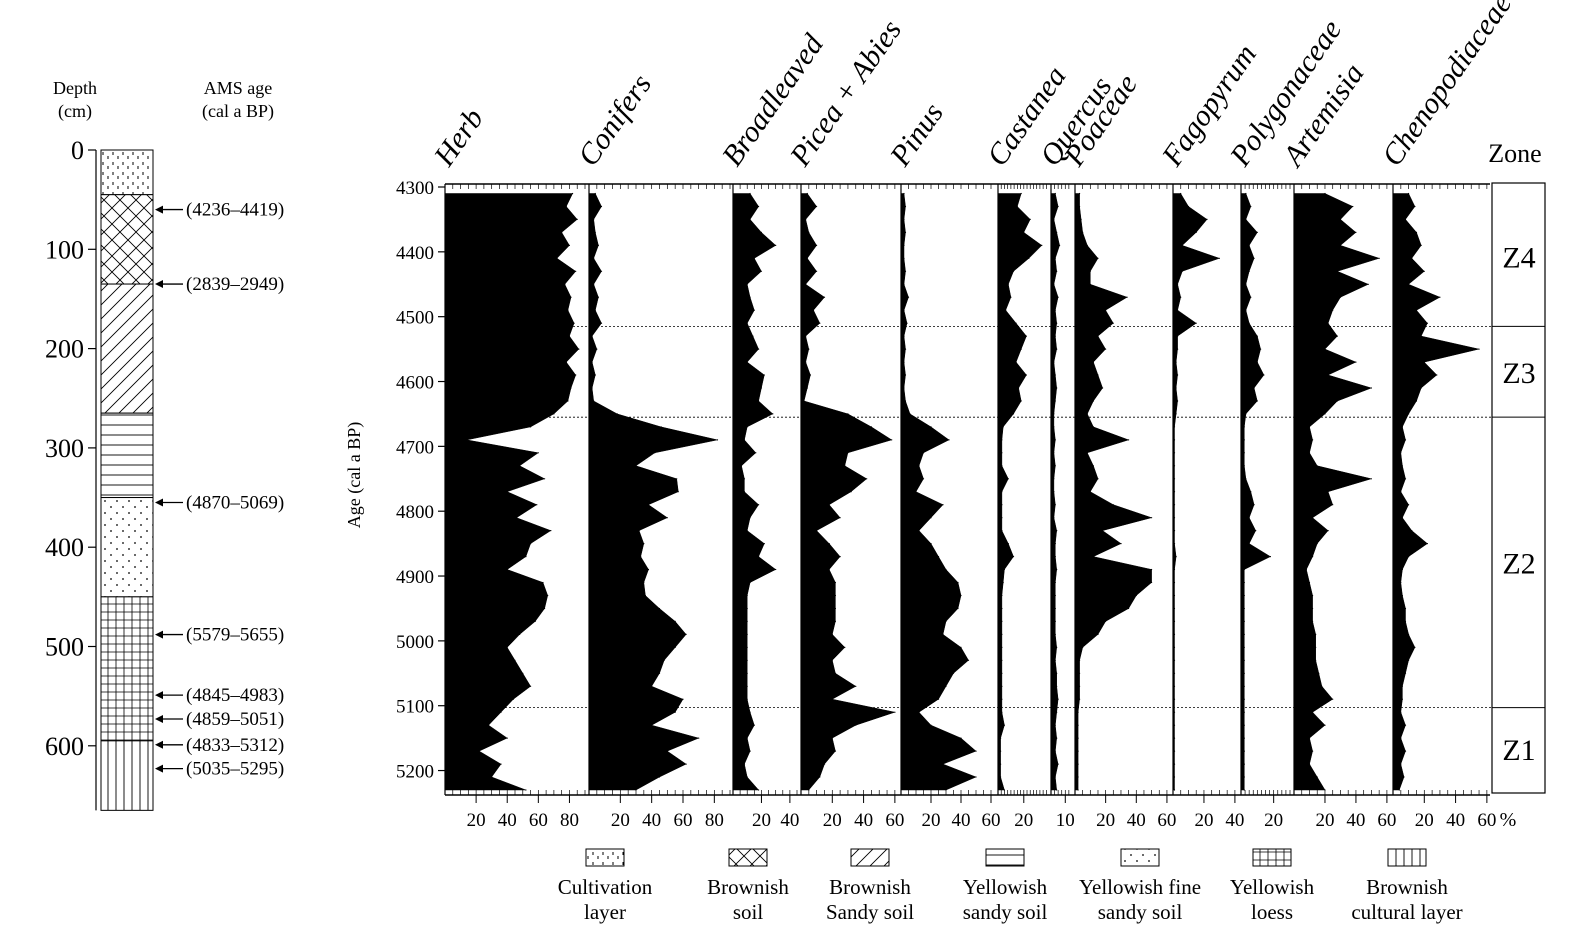 This screenshot has width=1579, height=948. What do you see at coordinates (64, 448) in the screenshot?
I see `depth-tick-label: 300` at bounding box center [64, 448].